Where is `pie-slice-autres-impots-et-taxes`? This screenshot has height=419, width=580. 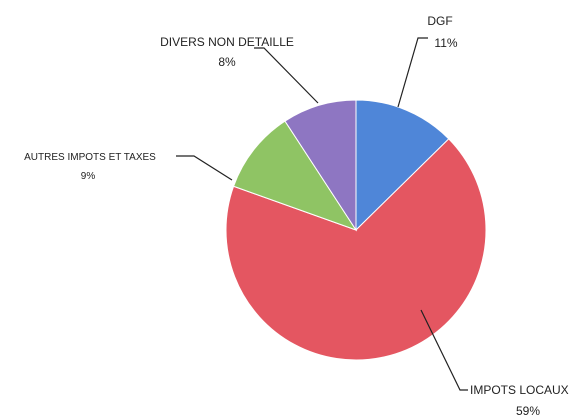 pie-slice-autres-impots-et-taxes is located at coordinates (295, 175).